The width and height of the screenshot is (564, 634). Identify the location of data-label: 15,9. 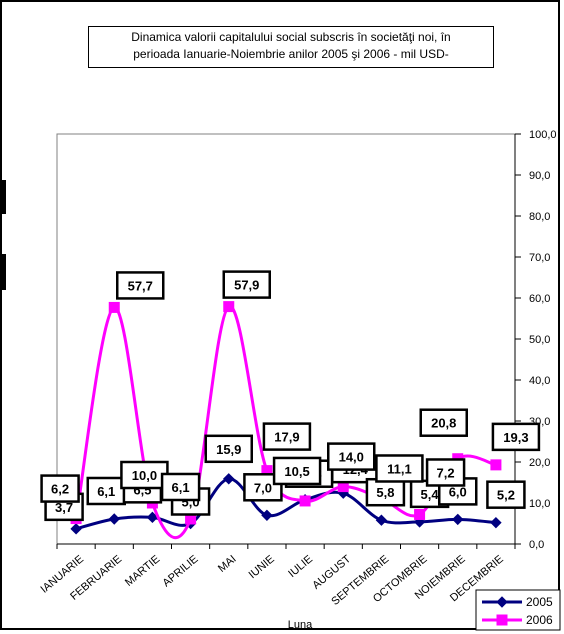
(228, 449).